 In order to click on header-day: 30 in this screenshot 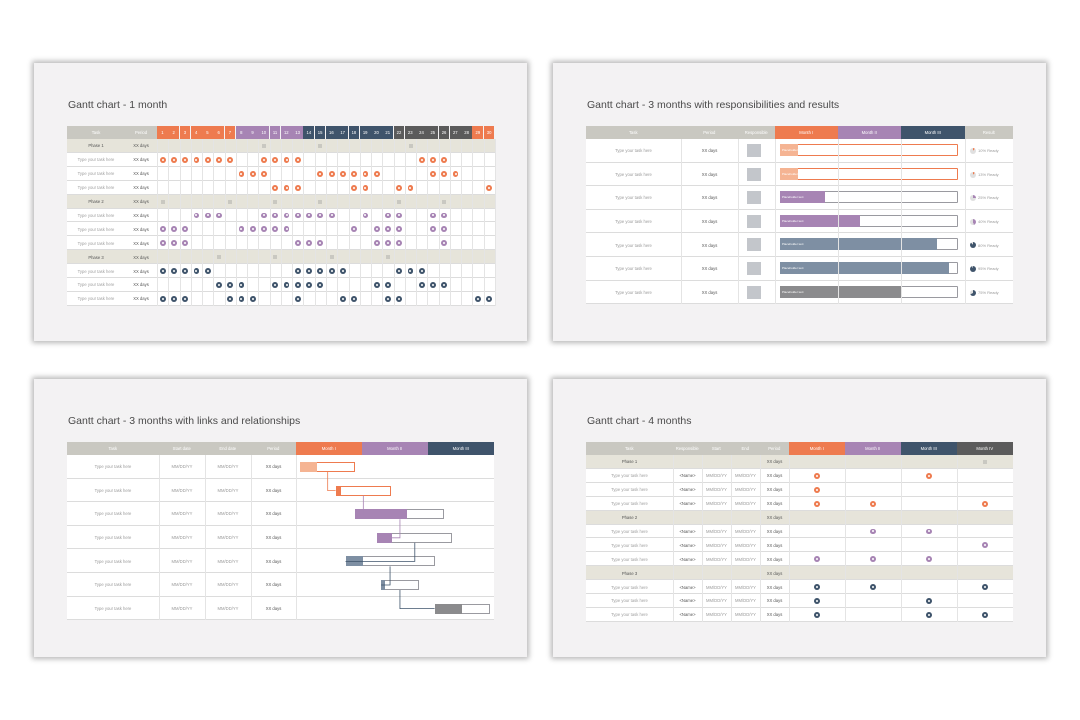, I will do `click(489, 132)`.